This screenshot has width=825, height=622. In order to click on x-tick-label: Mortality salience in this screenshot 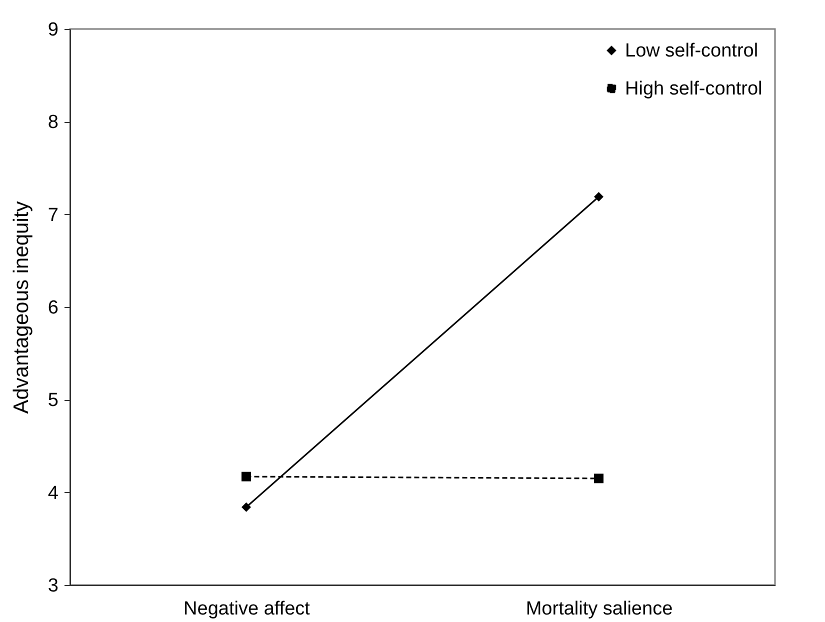, I will do `click(599, 609)`.